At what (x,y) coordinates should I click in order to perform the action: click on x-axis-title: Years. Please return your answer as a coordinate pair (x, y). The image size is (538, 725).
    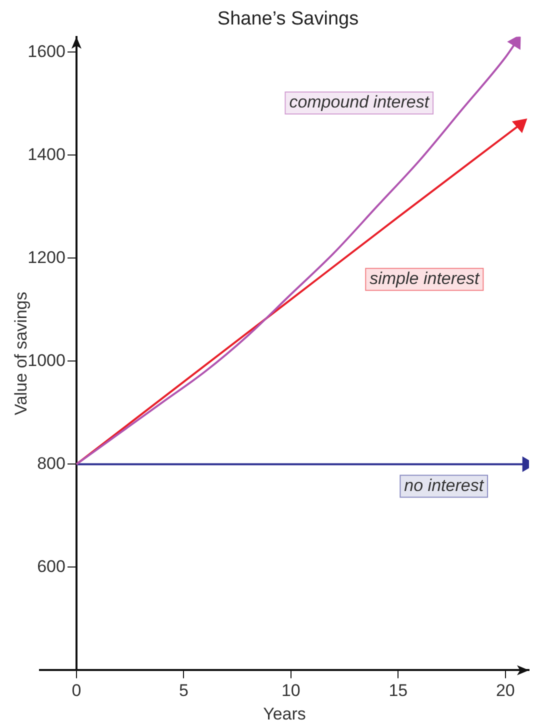
    Looking at the image, I should click on (284, 714).